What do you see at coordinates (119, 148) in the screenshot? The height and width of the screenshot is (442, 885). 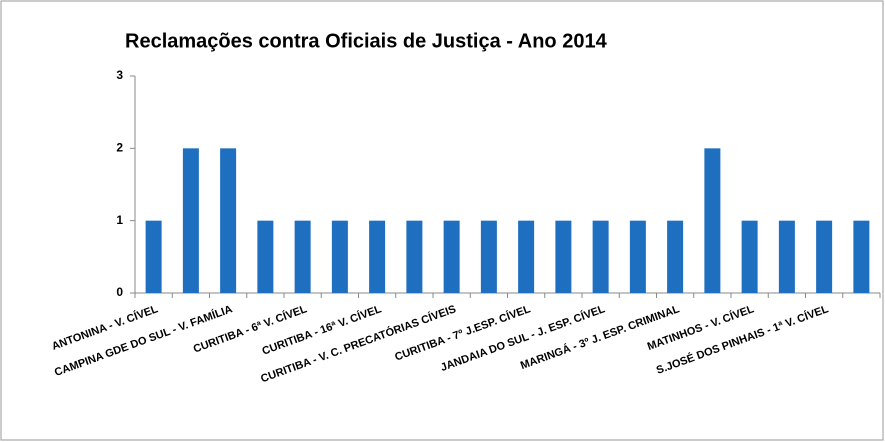 I see `y-tick-label: 2` at bounding box center [119, 148].